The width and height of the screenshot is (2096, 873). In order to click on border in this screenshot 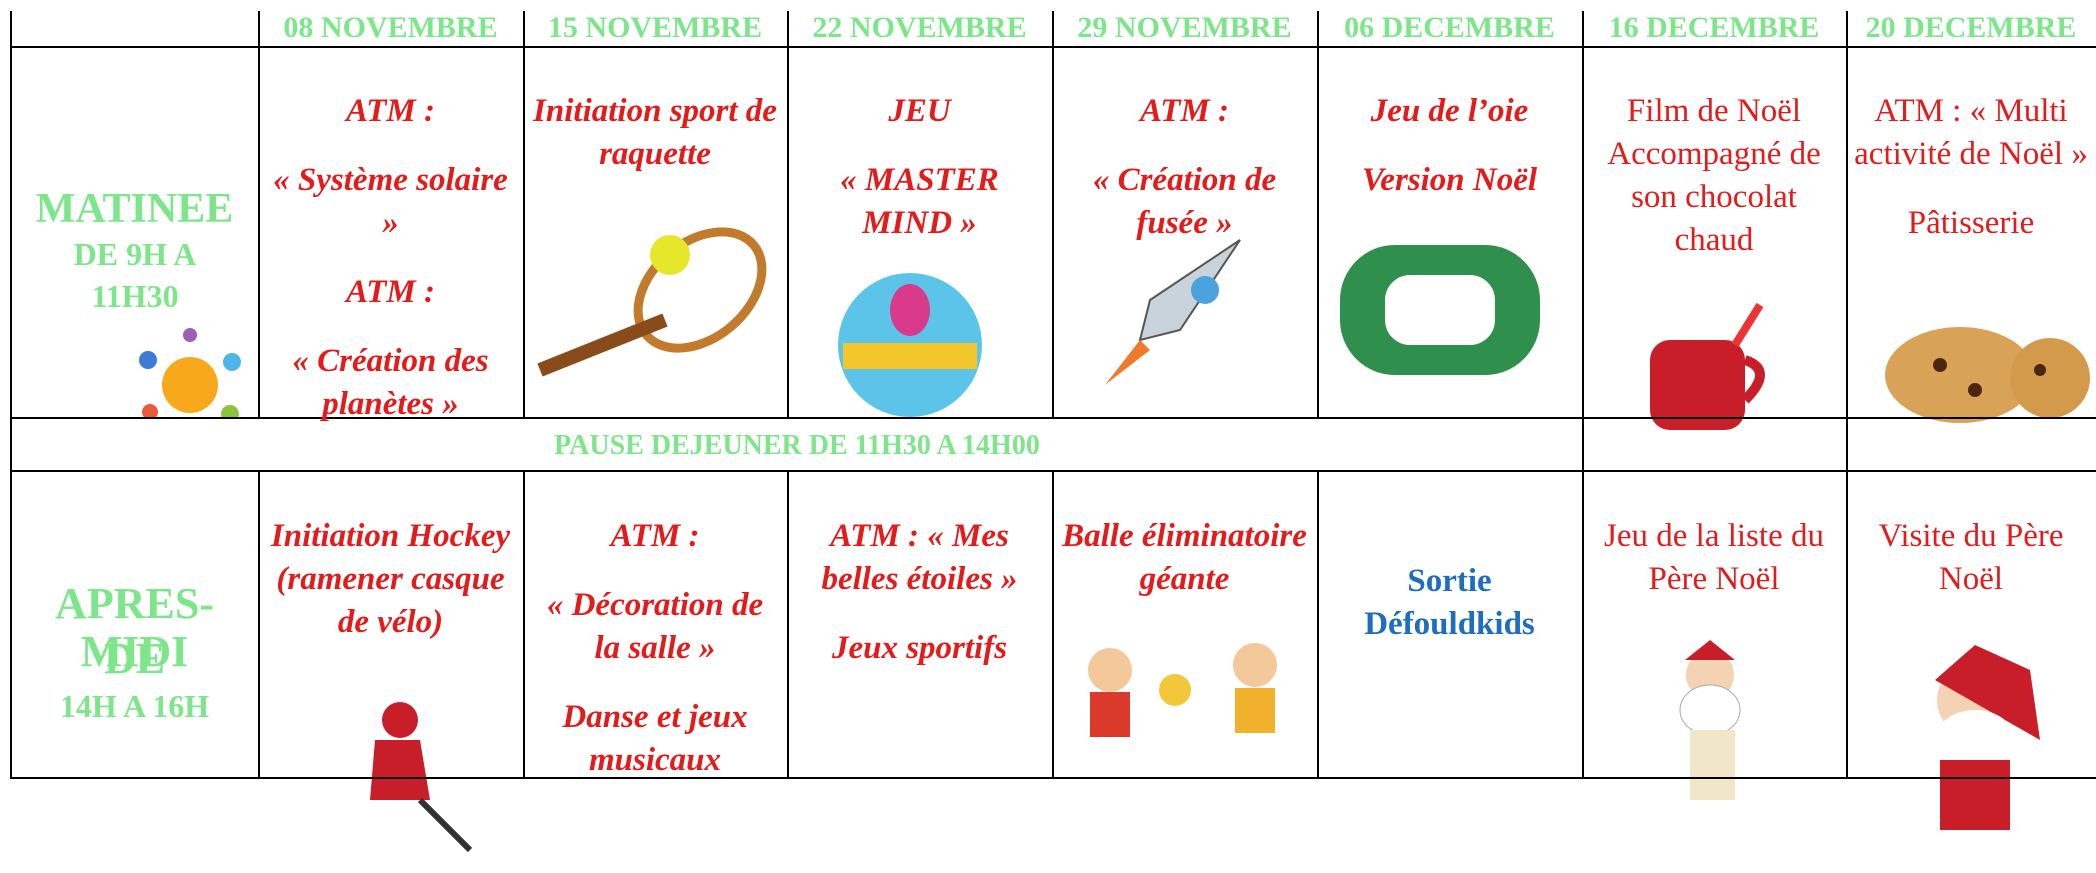, I will do `click(11, 395)`.